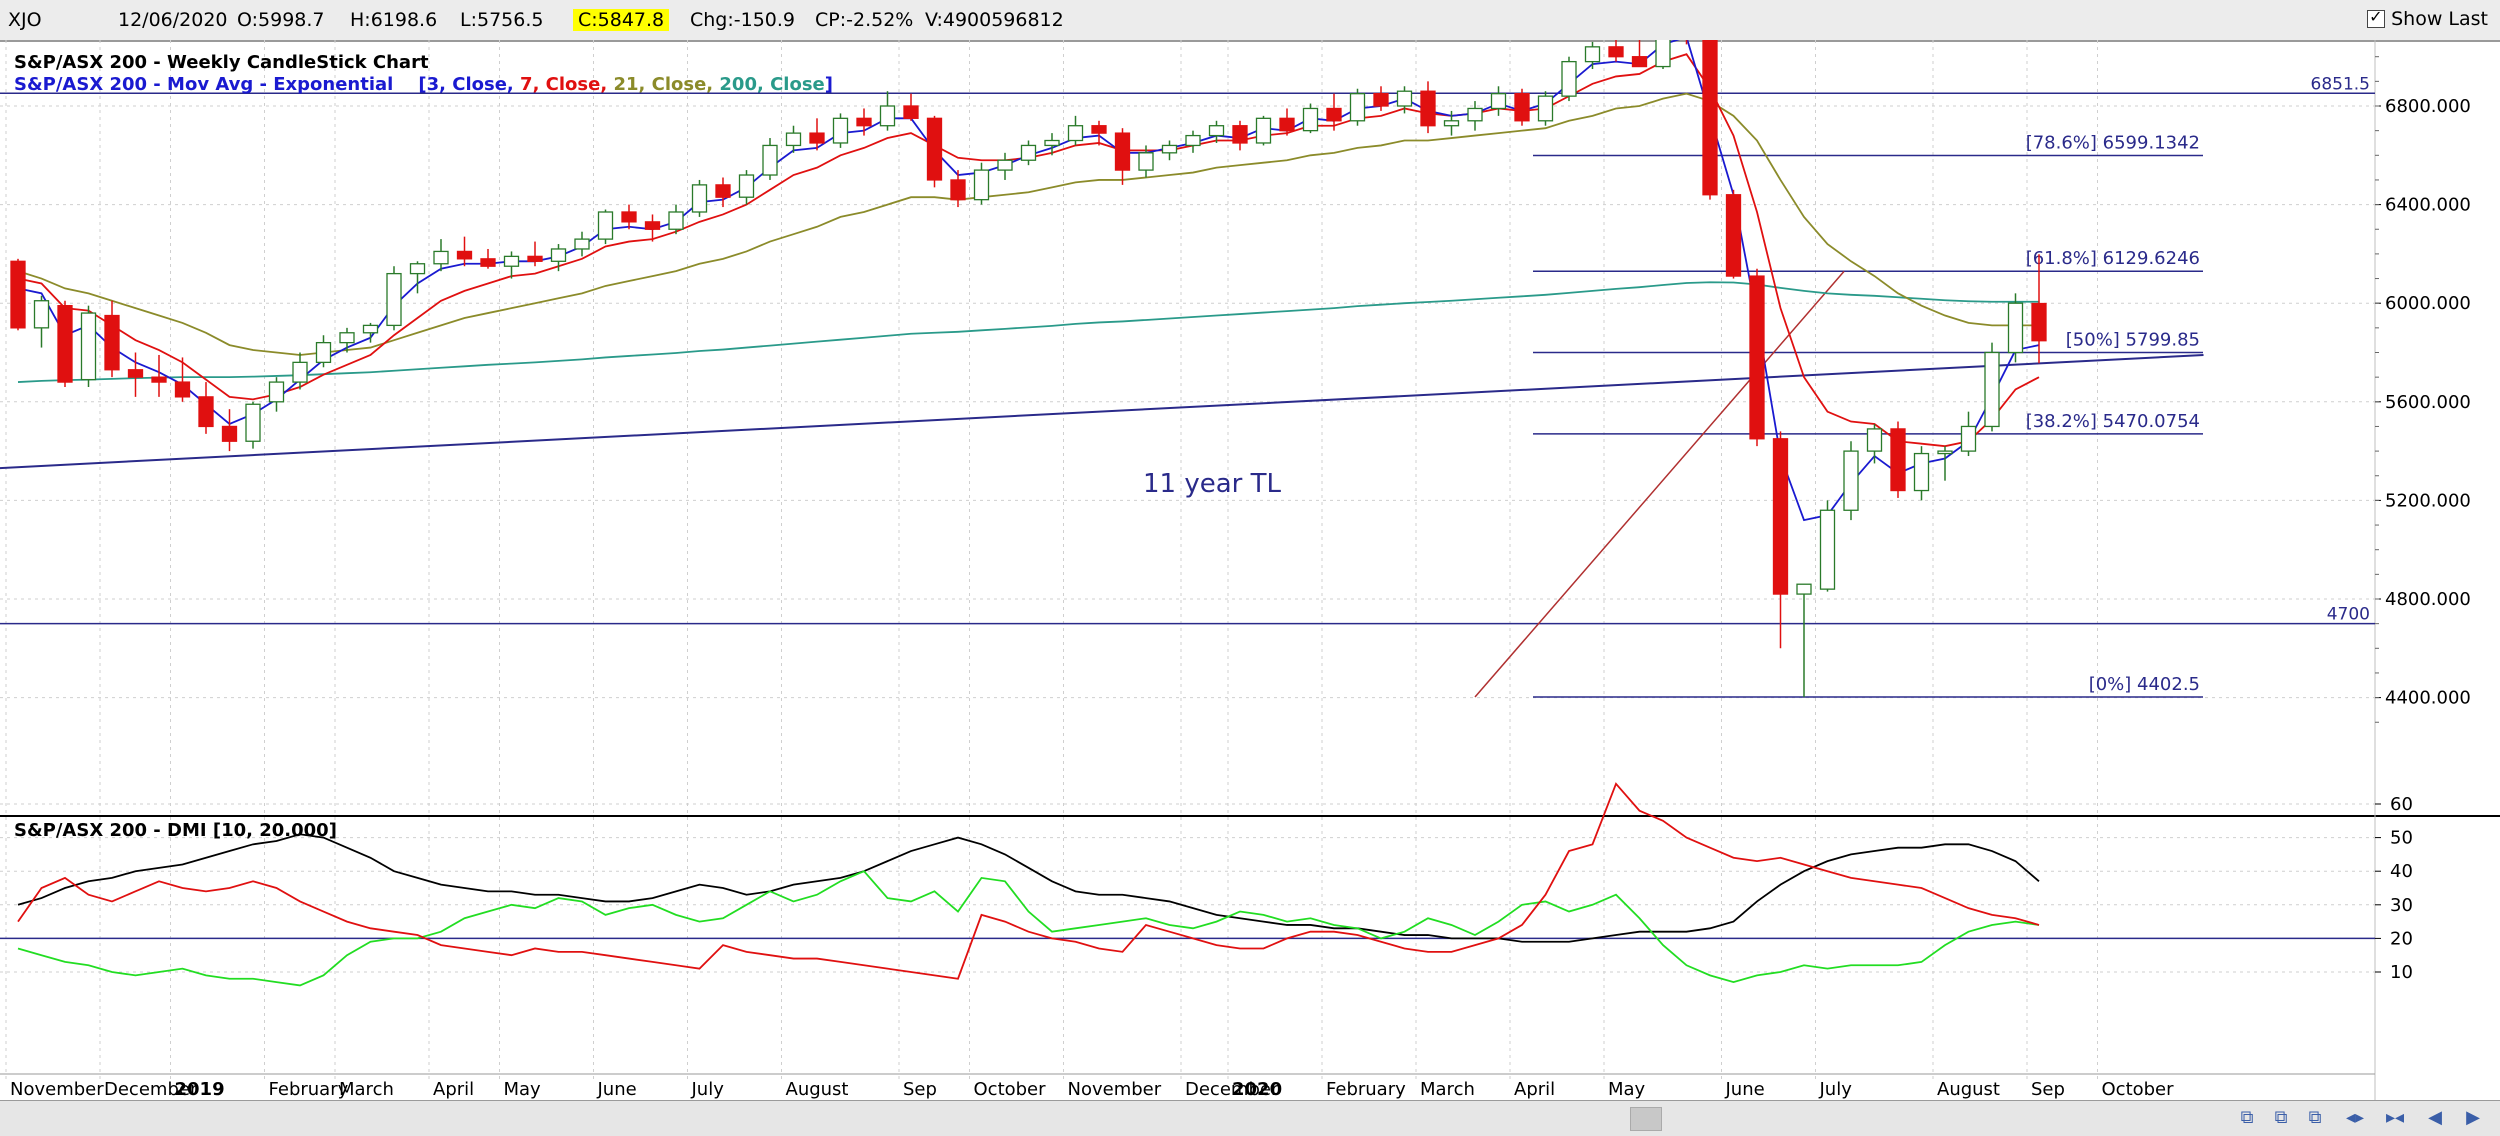  Describe the element at coordinates (57, 1089) in the screenshot. I see `x-tick-label: November` at that location.